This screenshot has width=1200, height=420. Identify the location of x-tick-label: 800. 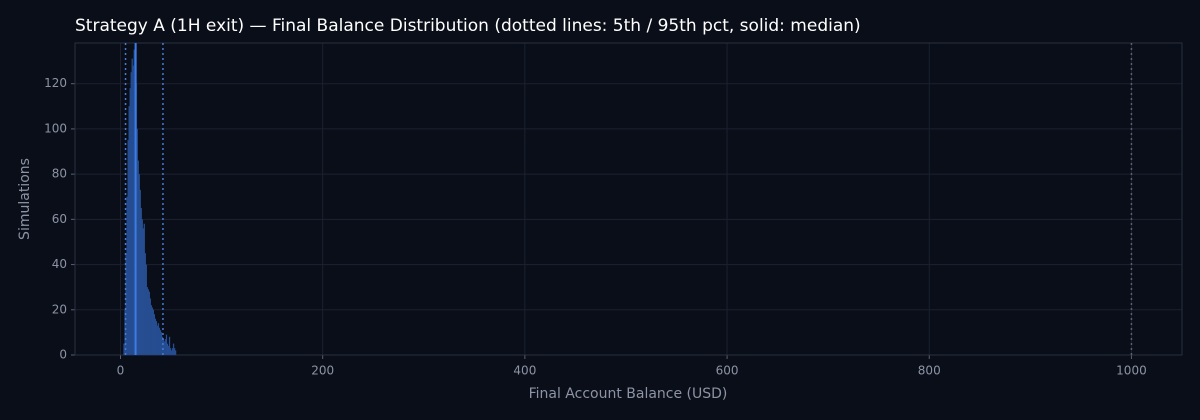
(929, 371).